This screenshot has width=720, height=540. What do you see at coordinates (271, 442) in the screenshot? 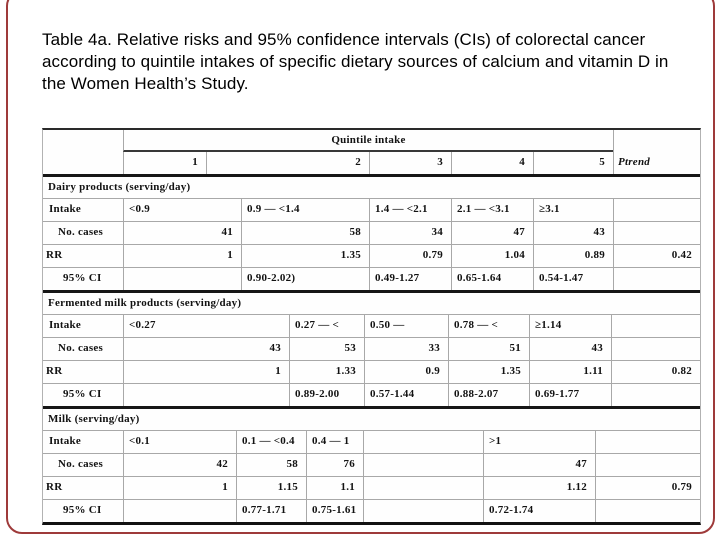
I see `table-cell: 0.1 — <0.4` at bounding box center [271, 442].